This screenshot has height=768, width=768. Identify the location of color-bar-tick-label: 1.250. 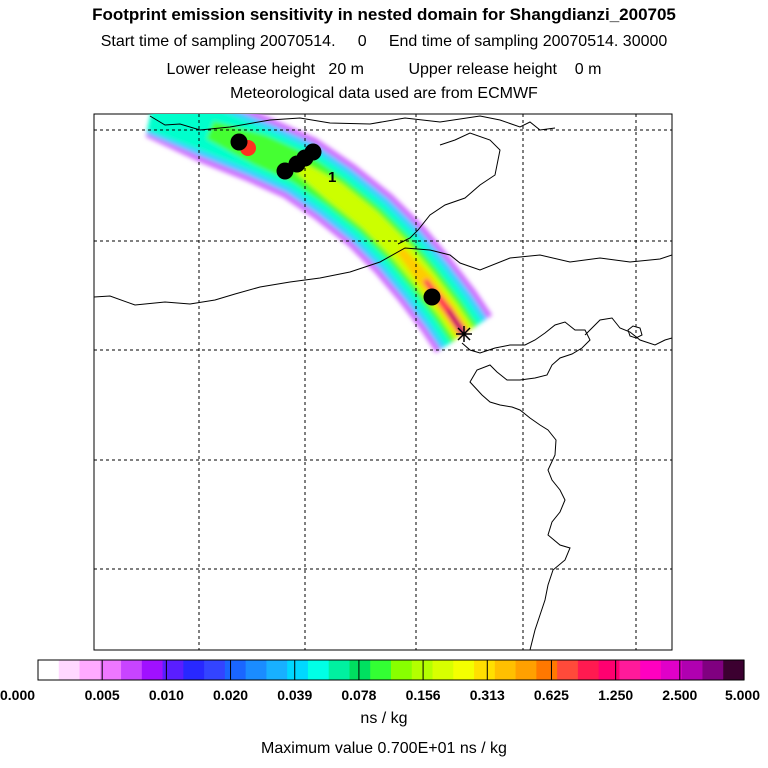
(615, 695).